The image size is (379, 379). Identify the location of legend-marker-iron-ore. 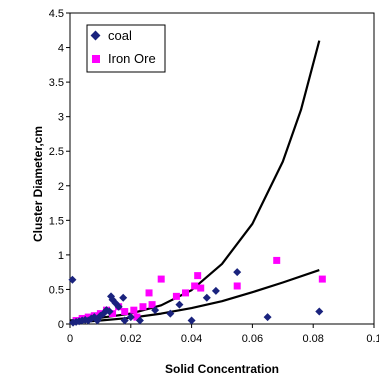
(96, 59).